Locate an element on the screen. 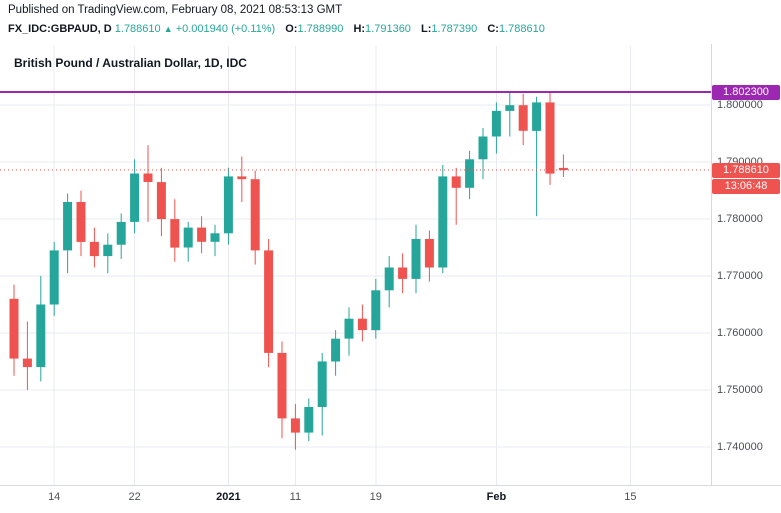  low-label: L: is located at coordinates (426, 29).